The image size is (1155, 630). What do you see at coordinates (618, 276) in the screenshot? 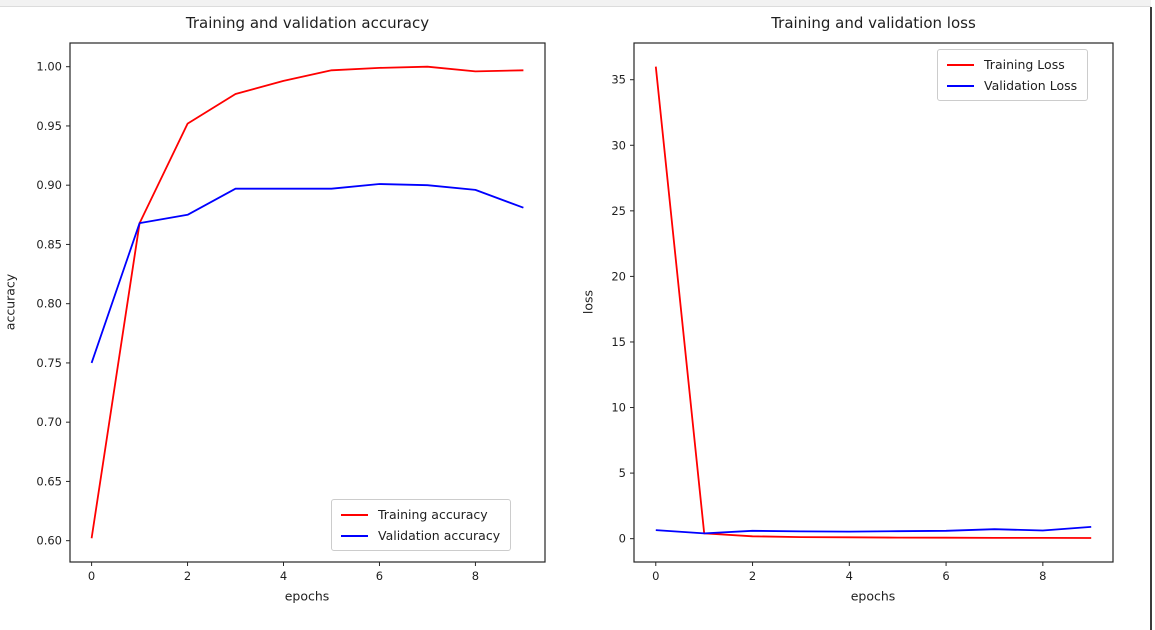
I see `y-tick-label: 20` at bounding box center [618, 276].